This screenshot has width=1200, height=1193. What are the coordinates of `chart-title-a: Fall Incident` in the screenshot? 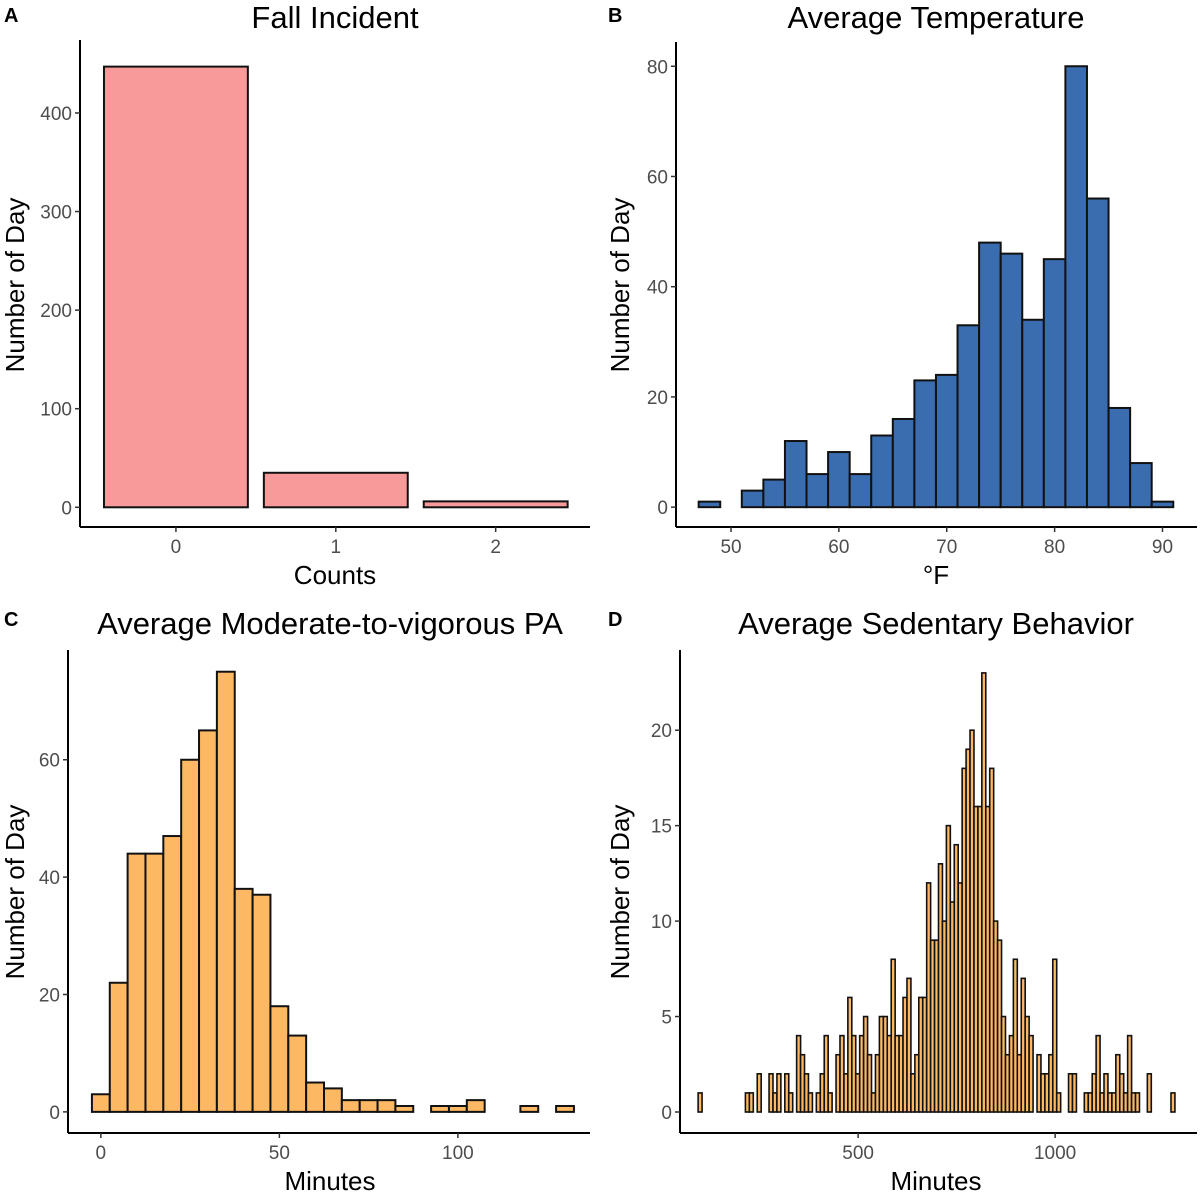 It's located at (335, 17).